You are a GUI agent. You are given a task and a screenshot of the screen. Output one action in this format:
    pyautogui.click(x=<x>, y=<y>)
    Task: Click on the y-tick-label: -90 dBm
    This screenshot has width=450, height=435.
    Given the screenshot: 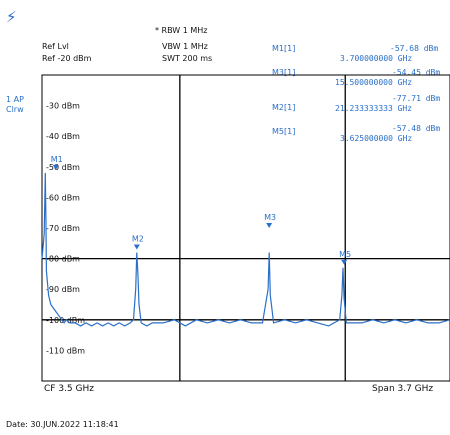 What is the action you would take?
    pyautogui.click(x=63, y=289)
    